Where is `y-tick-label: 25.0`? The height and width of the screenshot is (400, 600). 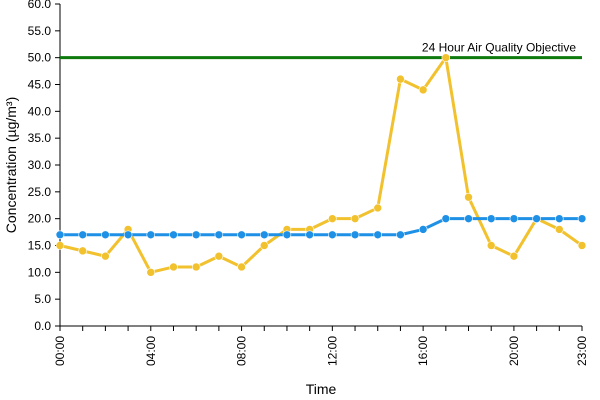
y-tick-label: 25.0 is located at coordinates (40, 192).